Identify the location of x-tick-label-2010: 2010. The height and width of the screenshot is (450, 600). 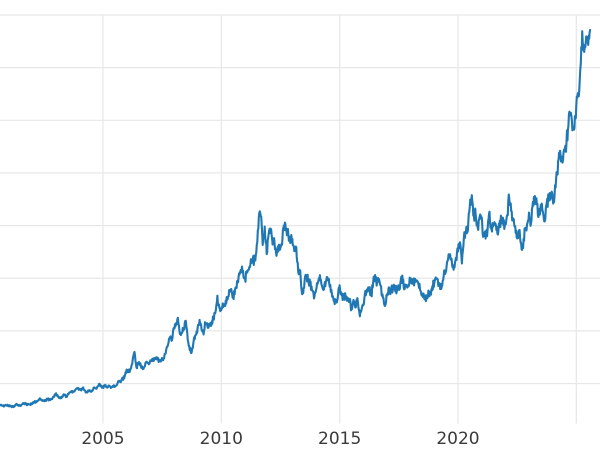
(221, 439).